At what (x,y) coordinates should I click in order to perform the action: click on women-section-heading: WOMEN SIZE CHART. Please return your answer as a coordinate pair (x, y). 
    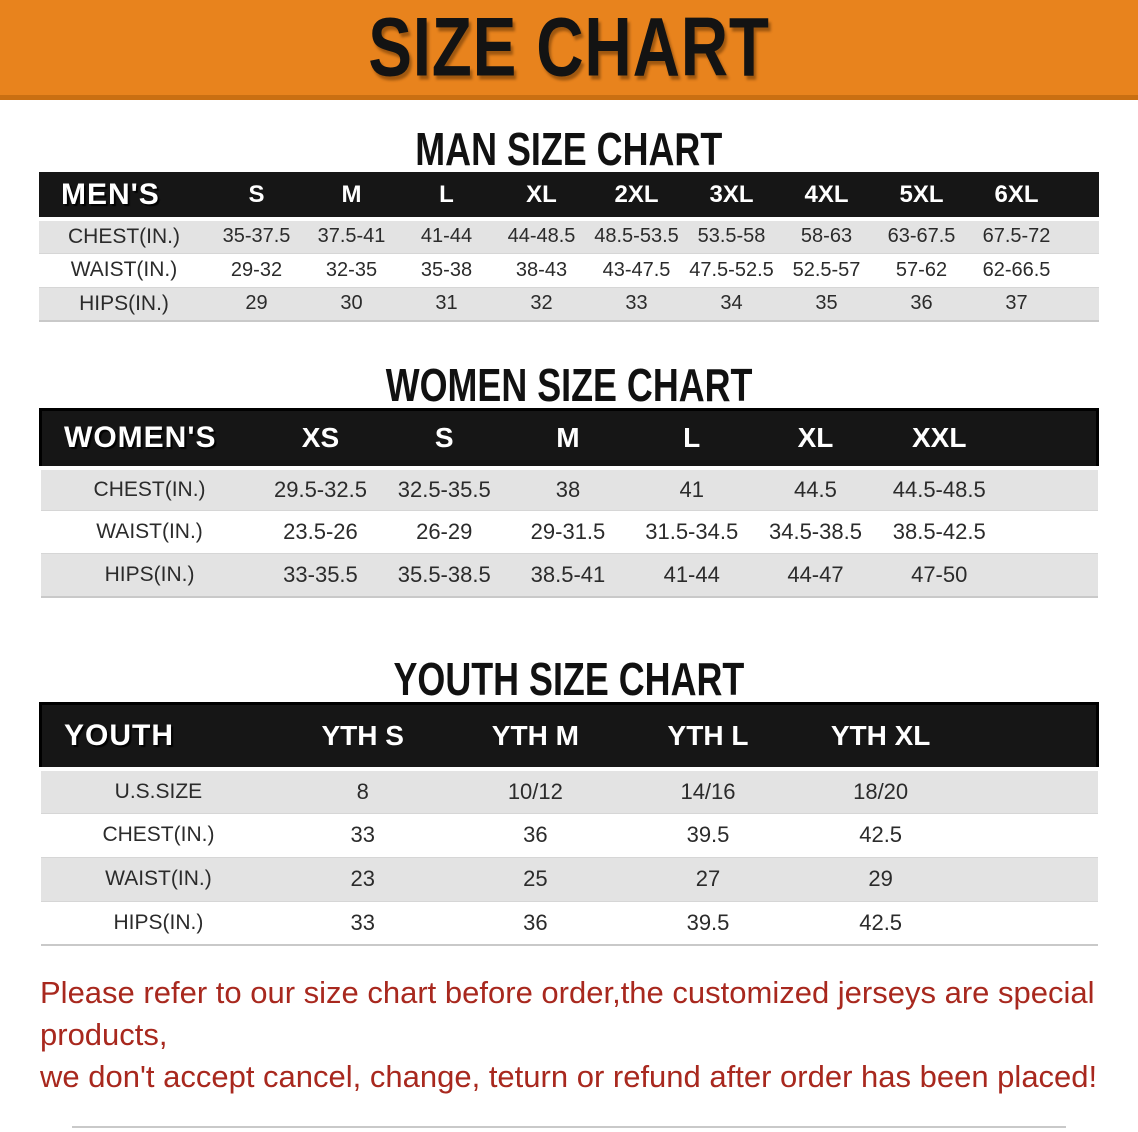
    Looking at the image, I should click on (569, 385).